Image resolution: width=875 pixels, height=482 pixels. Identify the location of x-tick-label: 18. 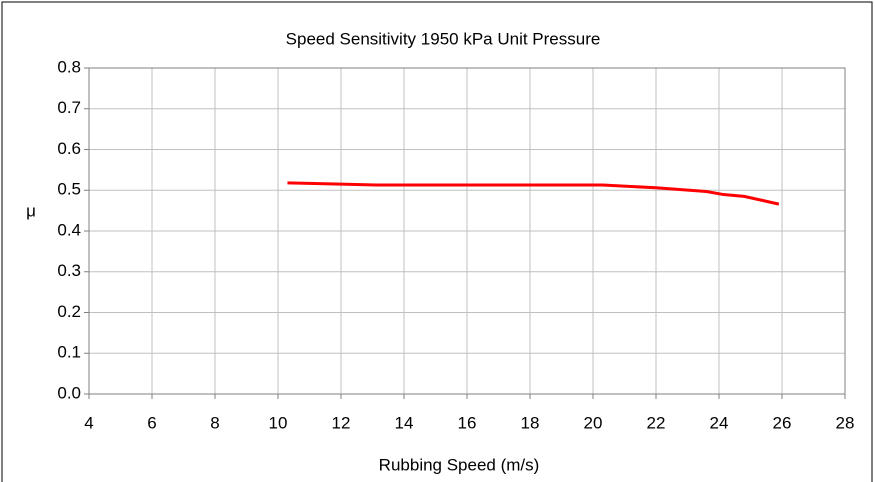
(530, 422).